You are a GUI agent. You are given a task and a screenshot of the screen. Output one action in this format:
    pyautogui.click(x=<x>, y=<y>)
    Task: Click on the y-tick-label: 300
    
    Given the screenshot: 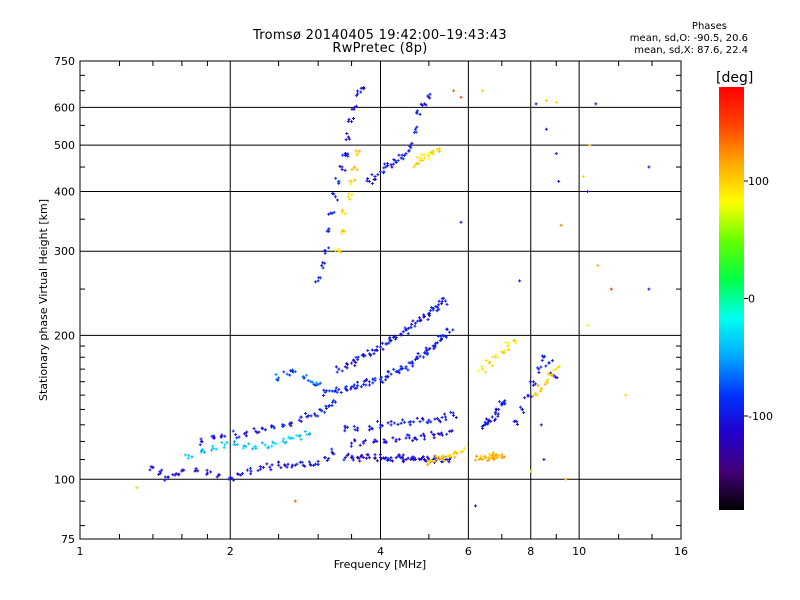 What is the action you would take?
    pyautogui.click(x=64, y=251)
    